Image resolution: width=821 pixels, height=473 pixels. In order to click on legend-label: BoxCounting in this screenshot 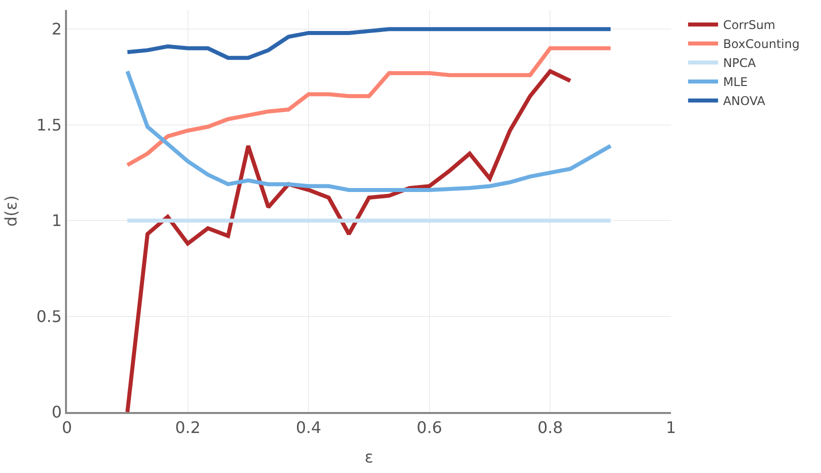, I will do `click(761, 44)`.